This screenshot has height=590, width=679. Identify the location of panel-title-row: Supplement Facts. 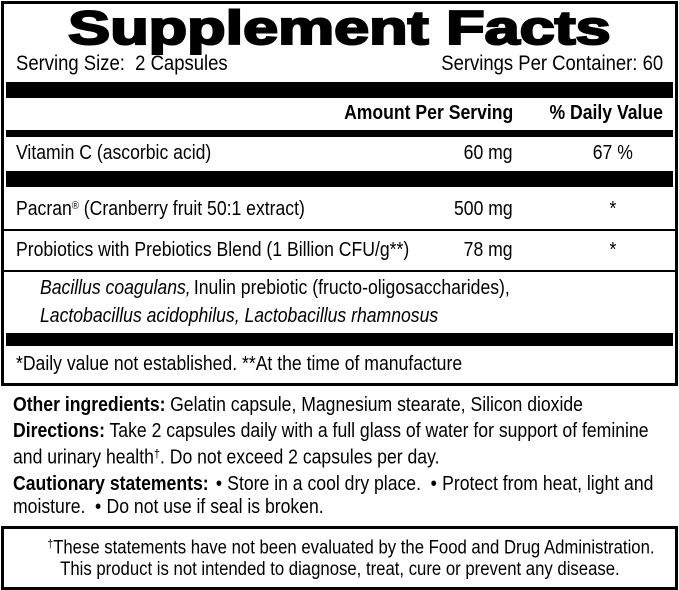
(339, 27).